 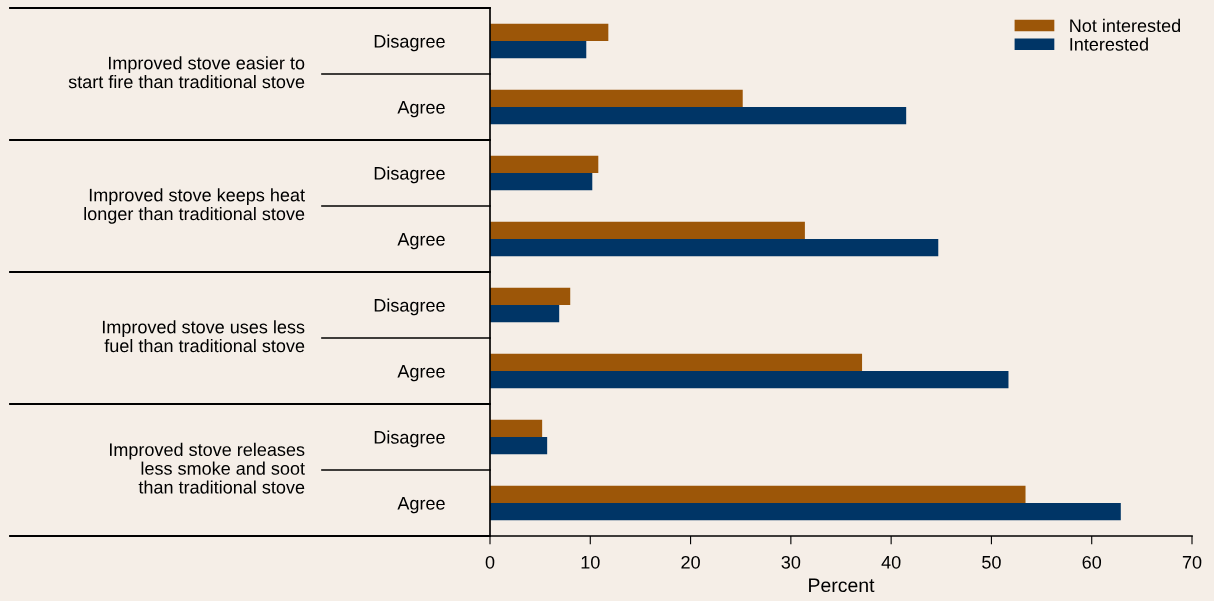 What do you see at coordinates (203, 336) in the screenshot?
I see `text: Improved stove uses less fuel than traditional stove` at bounding box center [203, 336].